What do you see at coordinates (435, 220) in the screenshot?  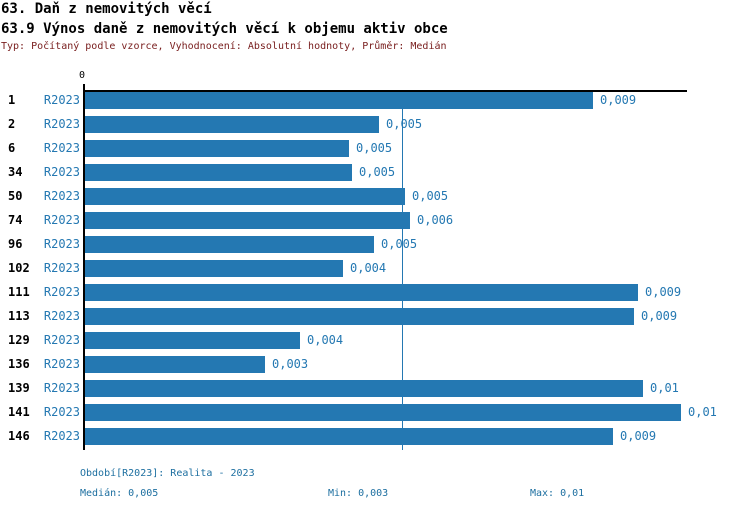 I see `bar-value-label: 0,006` at bounding box center [435, 220].